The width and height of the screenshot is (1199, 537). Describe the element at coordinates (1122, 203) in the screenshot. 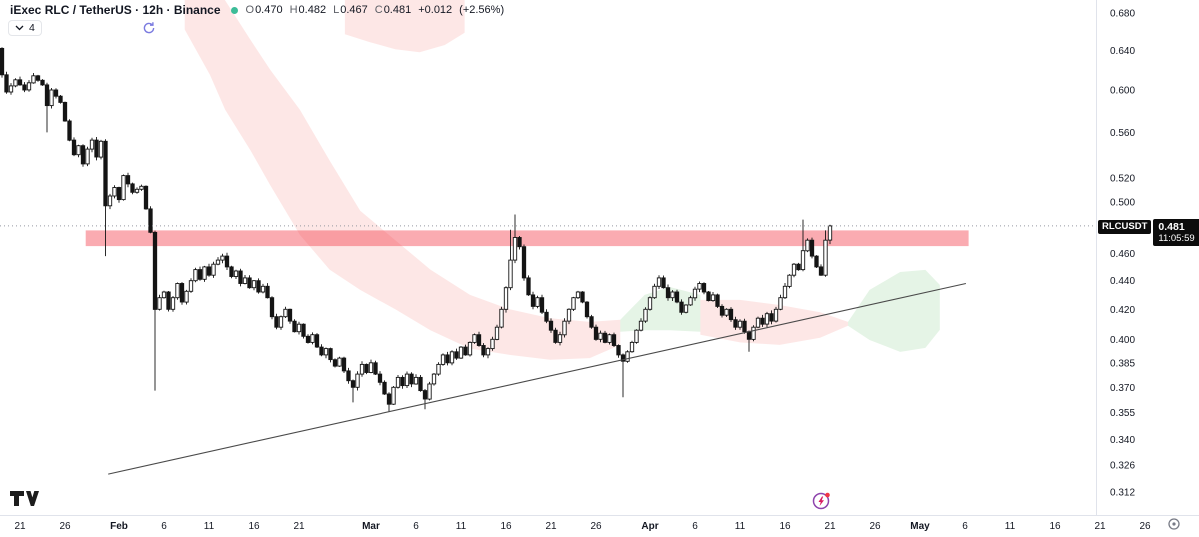

I see `price-tick: 0.500` at that location.